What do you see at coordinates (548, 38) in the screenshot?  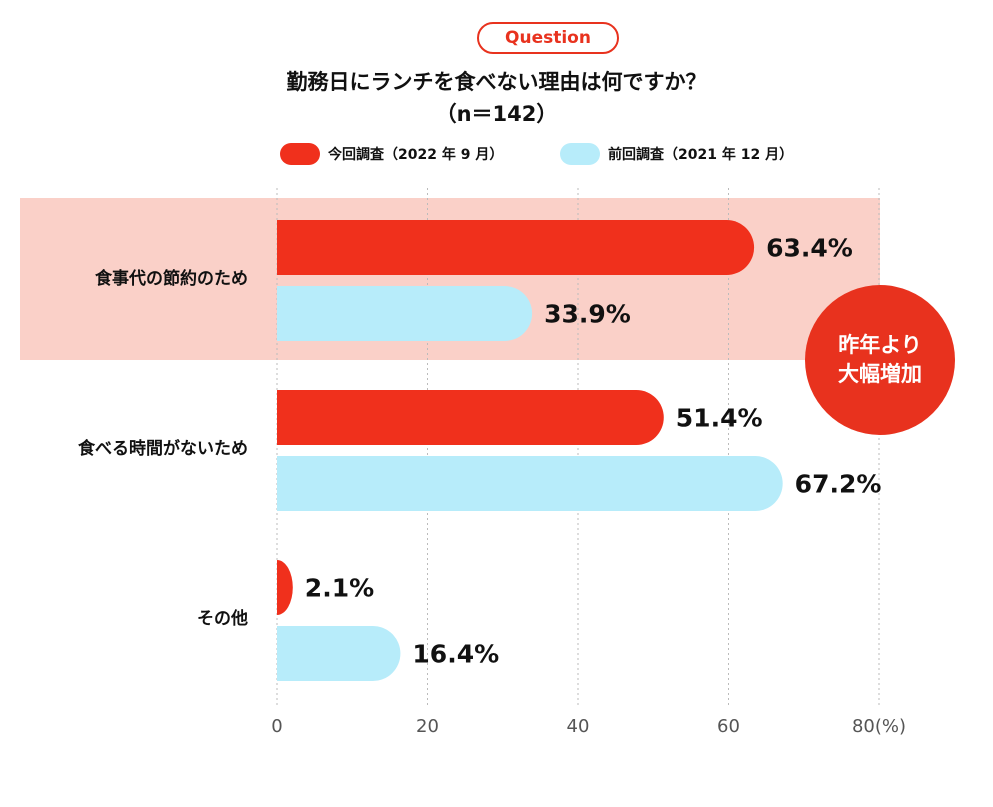 I see `question-badge: Question` at bounding box center [548, 38].